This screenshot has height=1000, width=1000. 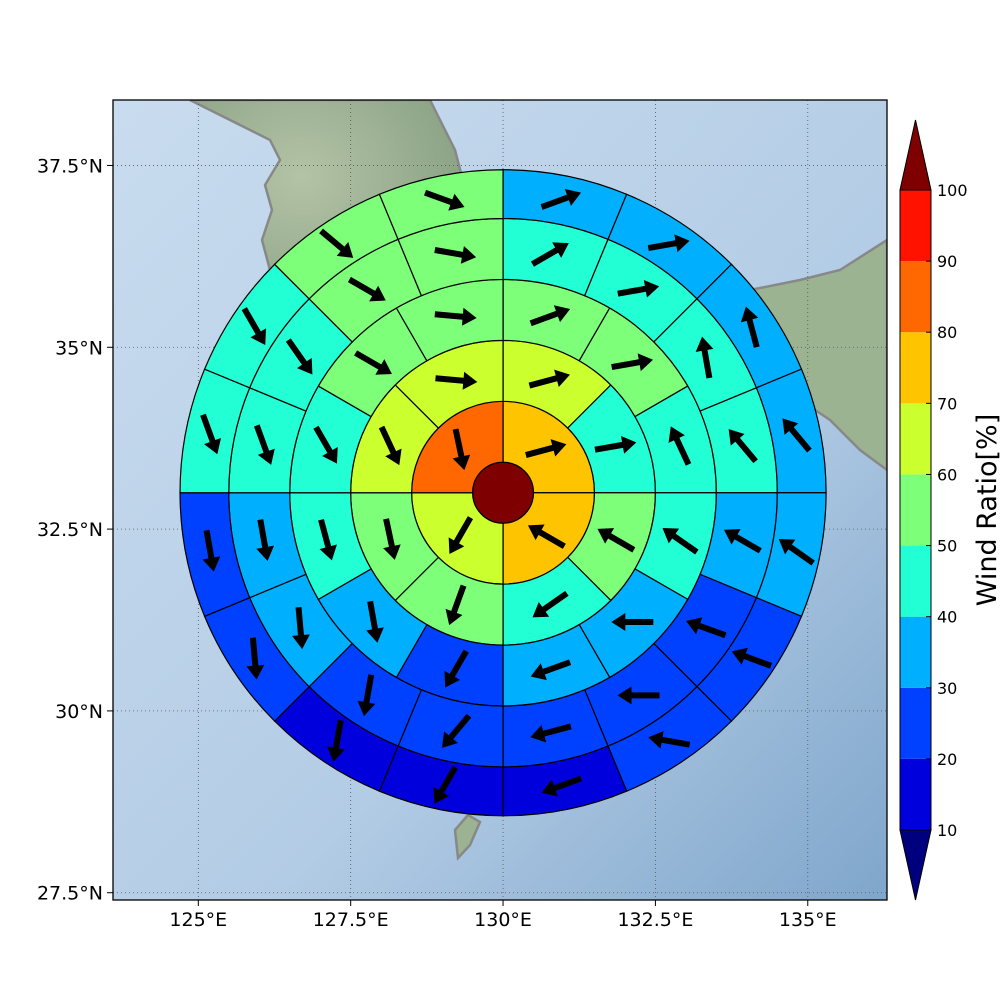 What do you see at coordinates (79, 712) in the screenshot?
I see `y-tick-label: 30°N` at bounding box center [79, 712].